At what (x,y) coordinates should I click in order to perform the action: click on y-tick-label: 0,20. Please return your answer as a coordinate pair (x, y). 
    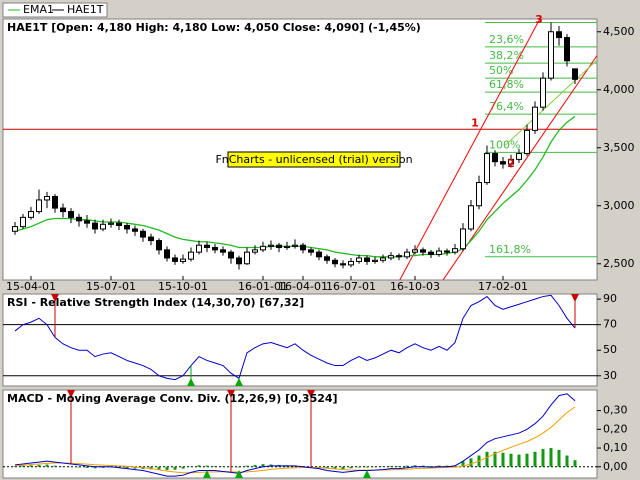
    Looking at the image, I should click on (615, 428).